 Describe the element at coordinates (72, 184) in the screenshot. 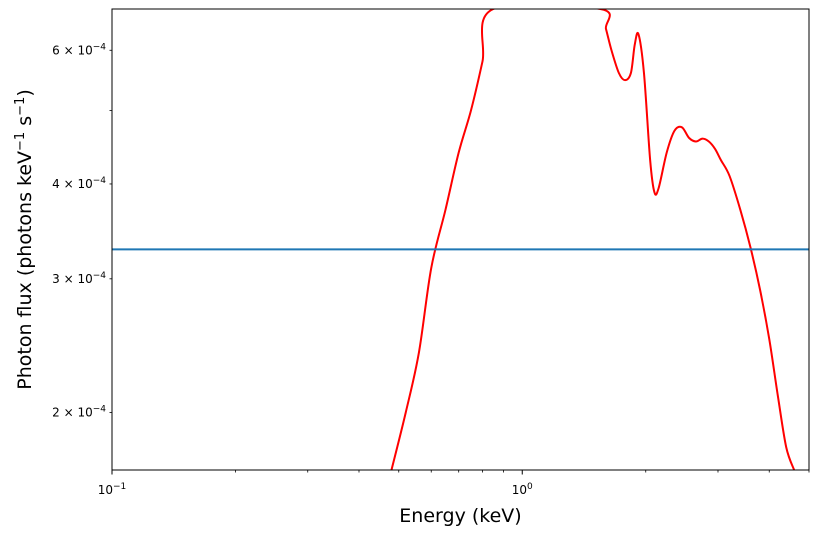

I see `y-tick-mantissa: 4 × 10` at that location.